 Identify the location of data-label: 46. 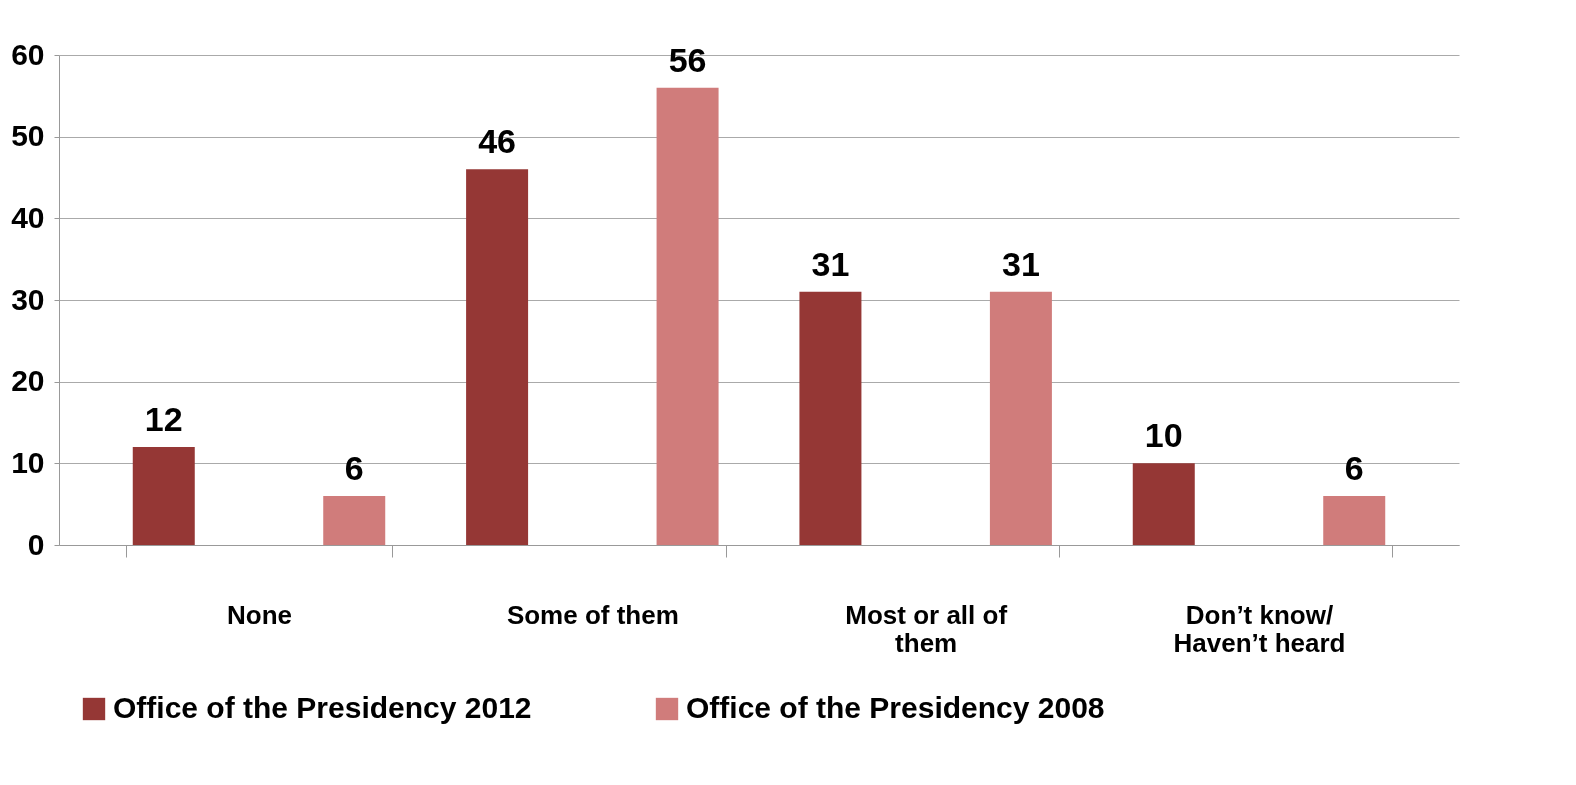
(497, 141).